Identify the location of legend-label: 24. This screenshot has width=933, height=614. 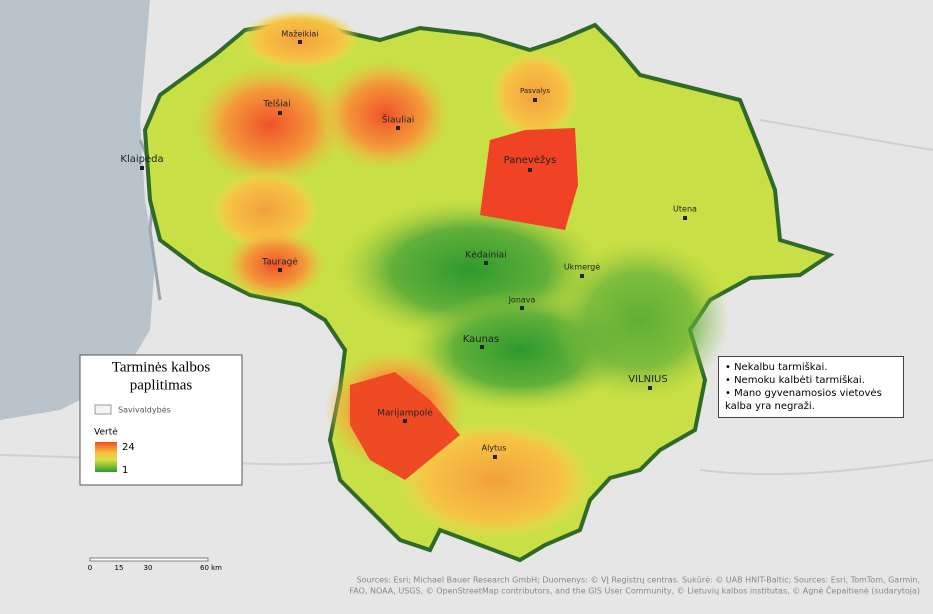
(128, 447).